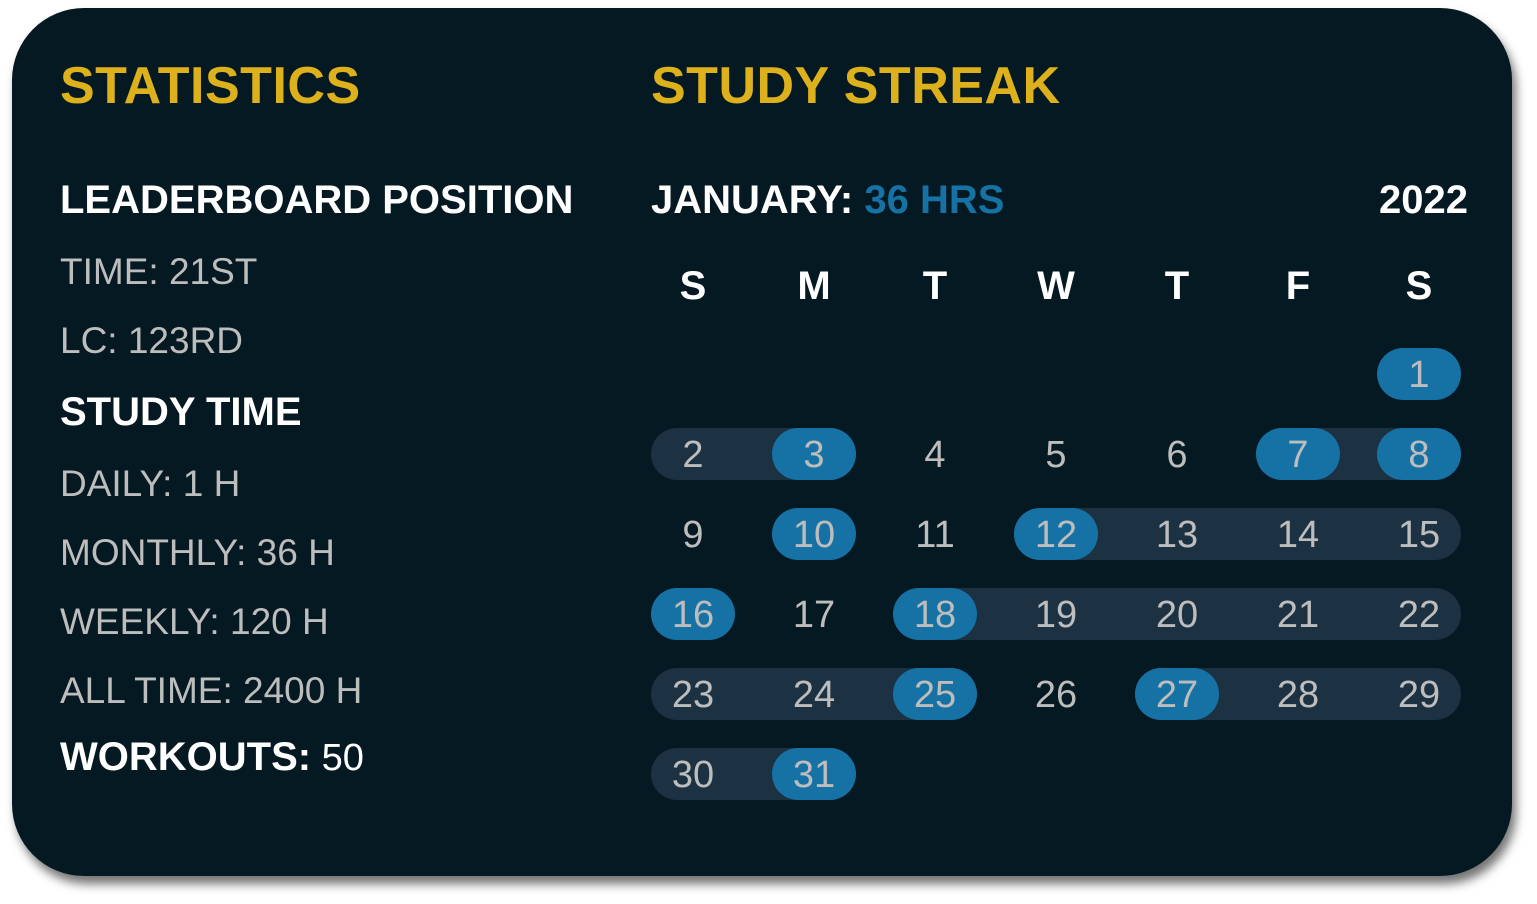 The width and height of the screenshot is (1537, 904). What do you see at coordinates (693, 455) in the screenshot?
I see `calendar-day: 2` at bounding box center [693, 455].